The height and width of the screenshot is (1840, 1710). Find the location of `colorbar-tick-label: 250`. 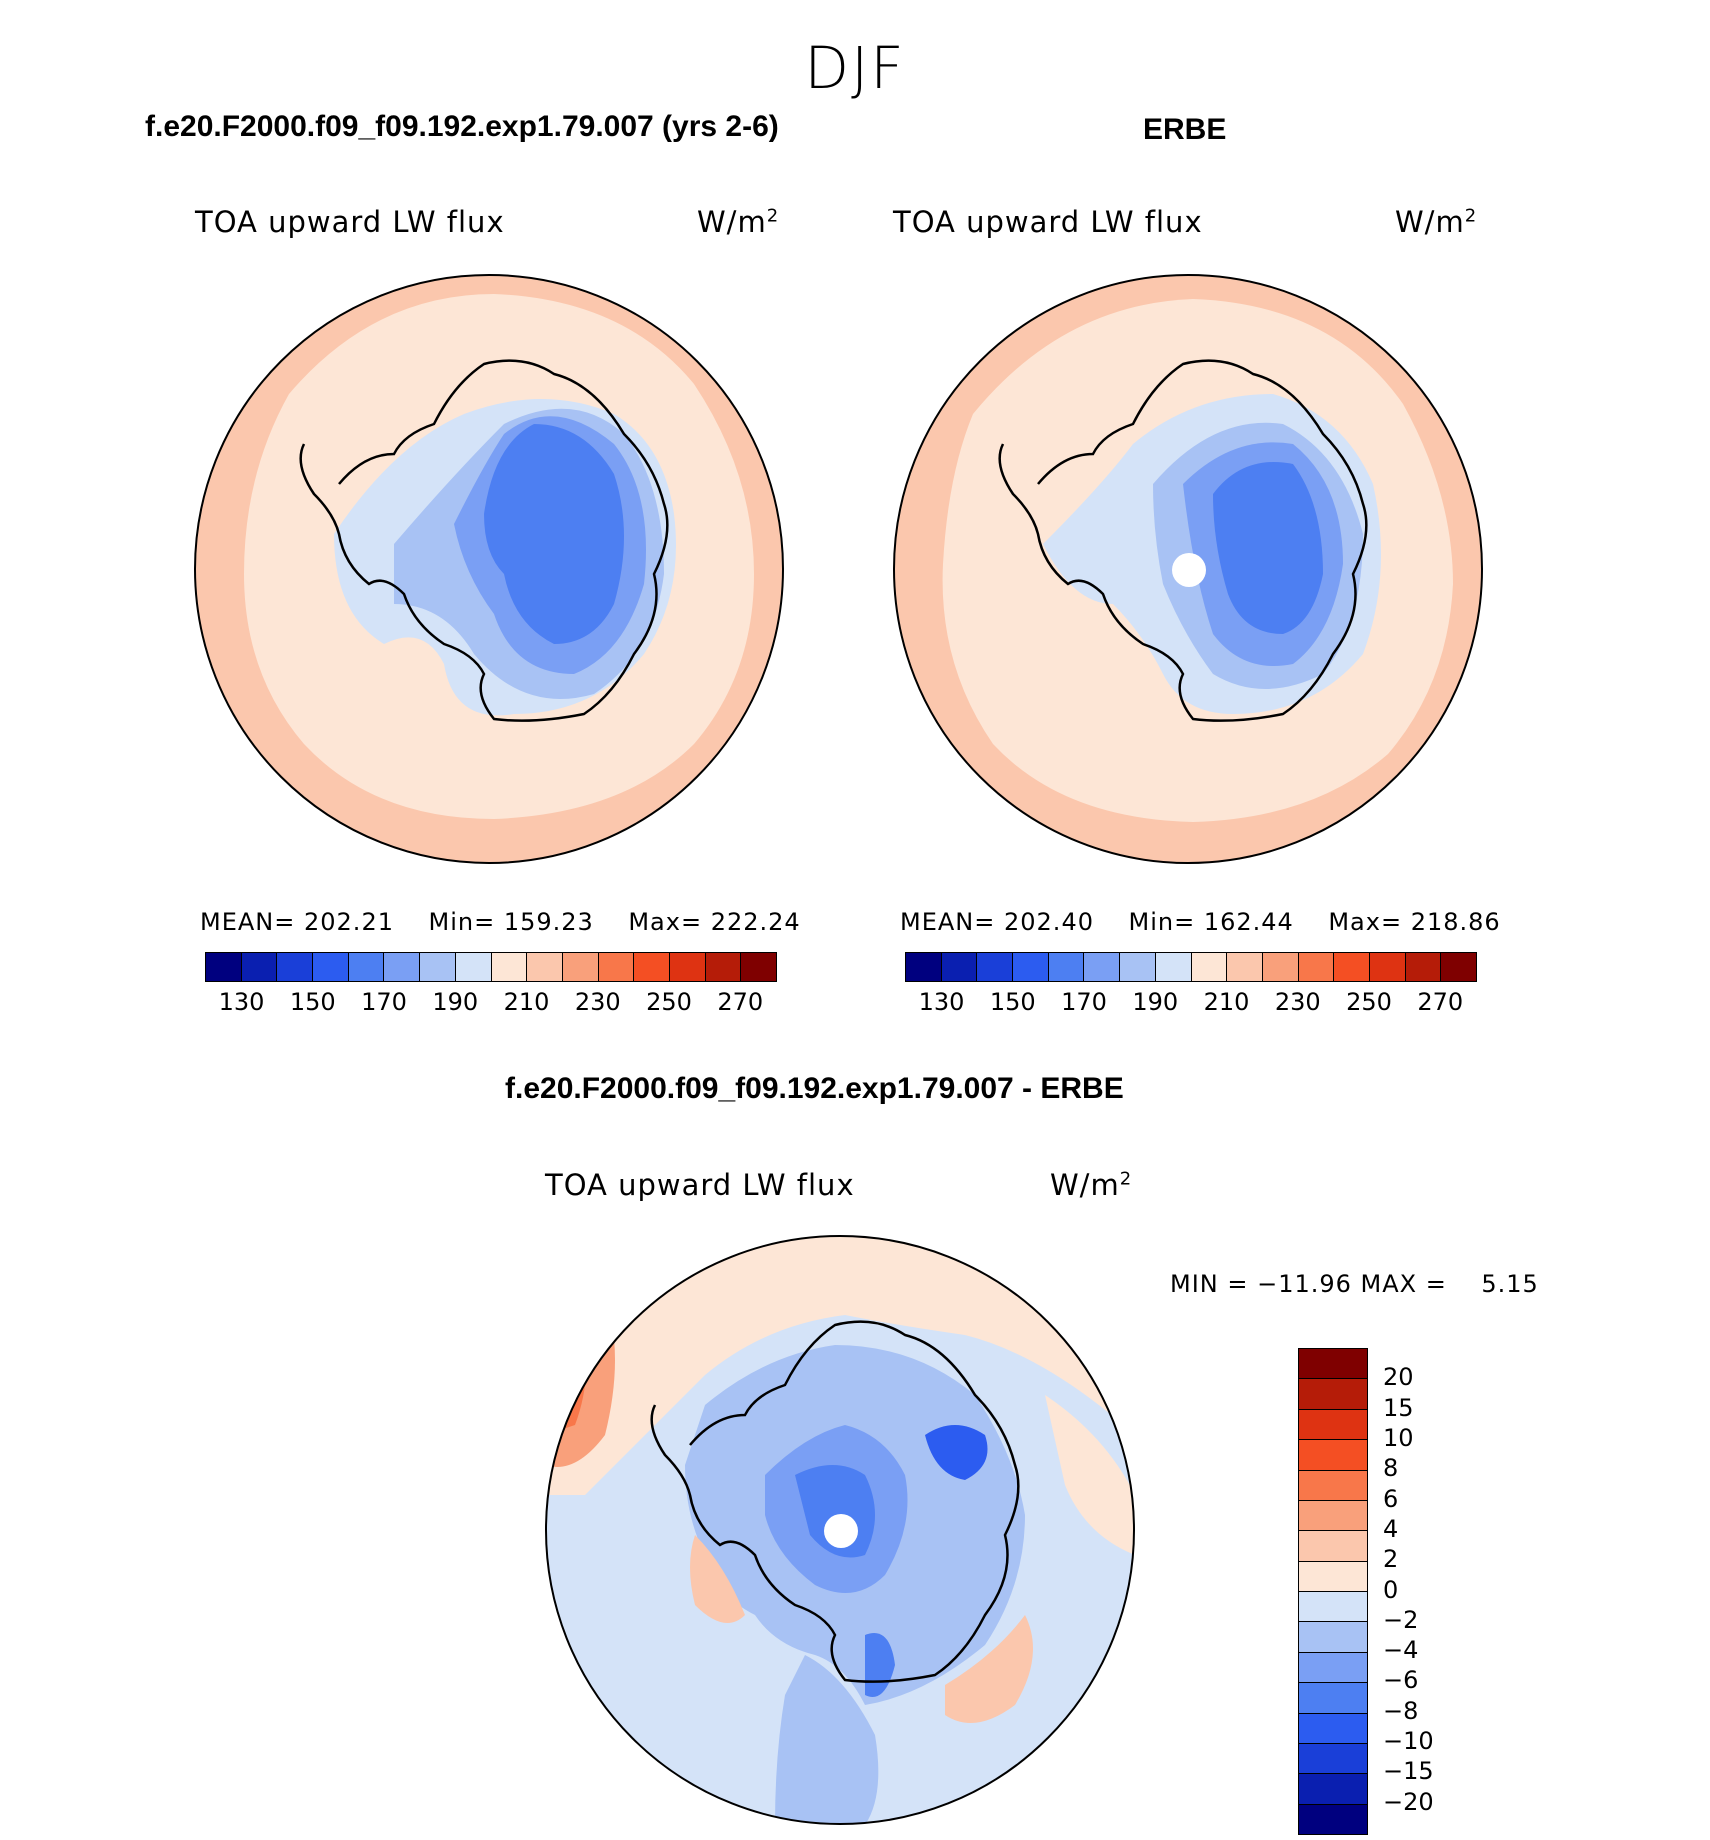

colorbar-tick-label: 250 is located at coordinates (1369, 1002).